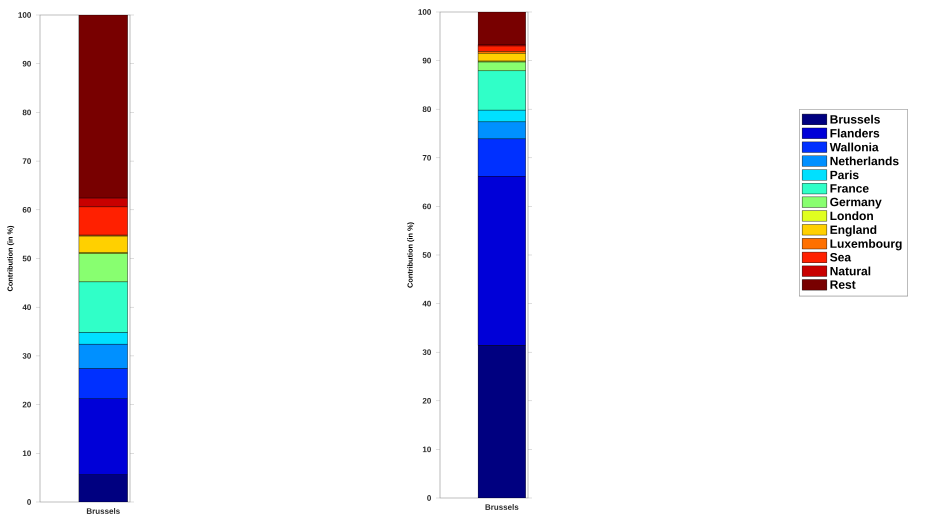 The height and width of the screenshot is (518, 932). Describe the element at coordinates (855, 119) in the screenshot. I see `legend-label: Brussels` at that location.